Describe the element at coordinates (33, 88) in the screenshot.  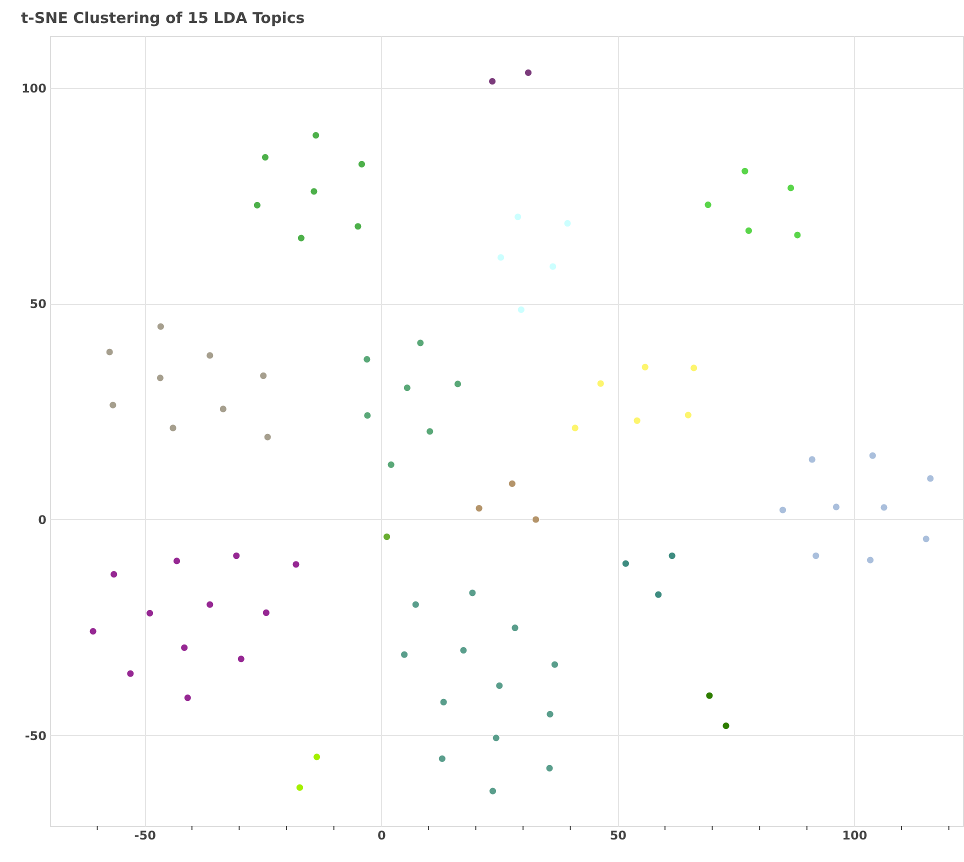
I see `y-tick-label: 100` at that location.